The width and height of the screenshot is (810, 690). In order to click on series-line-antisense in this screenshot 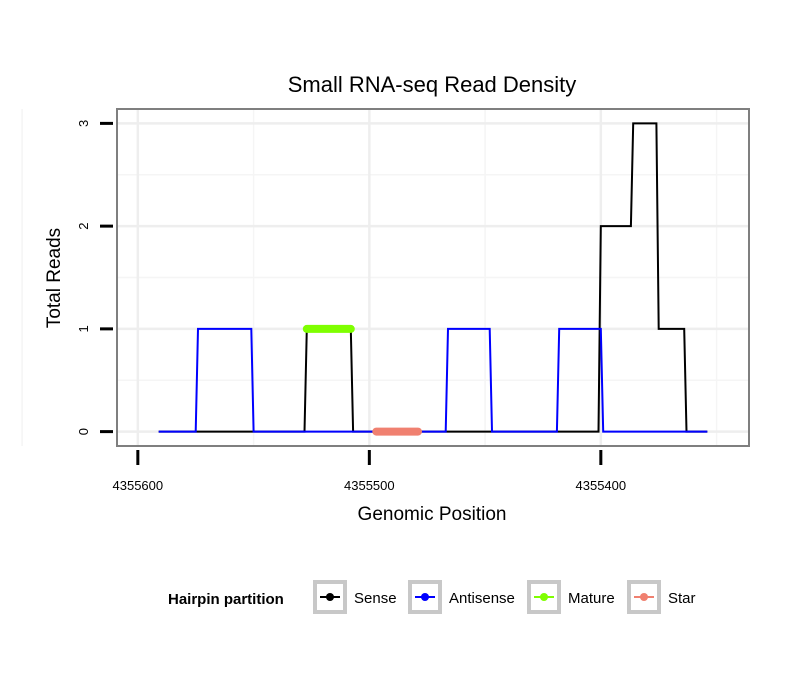, I will do `click(433, 380)`.